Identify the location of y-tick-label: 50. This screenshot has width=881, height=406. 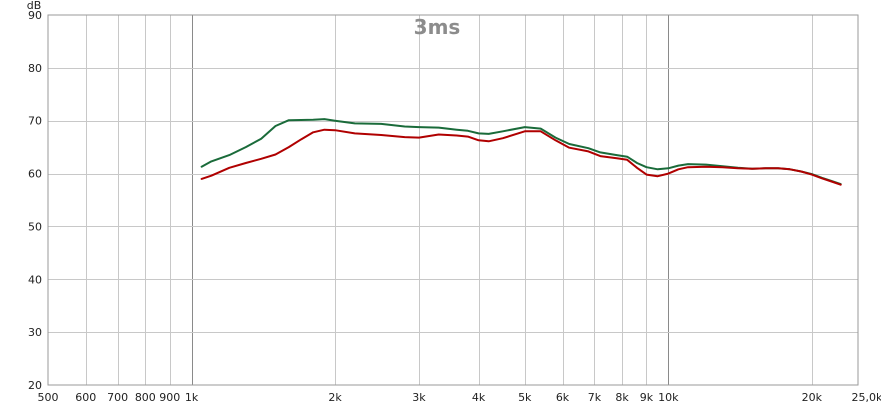
(35, 226).